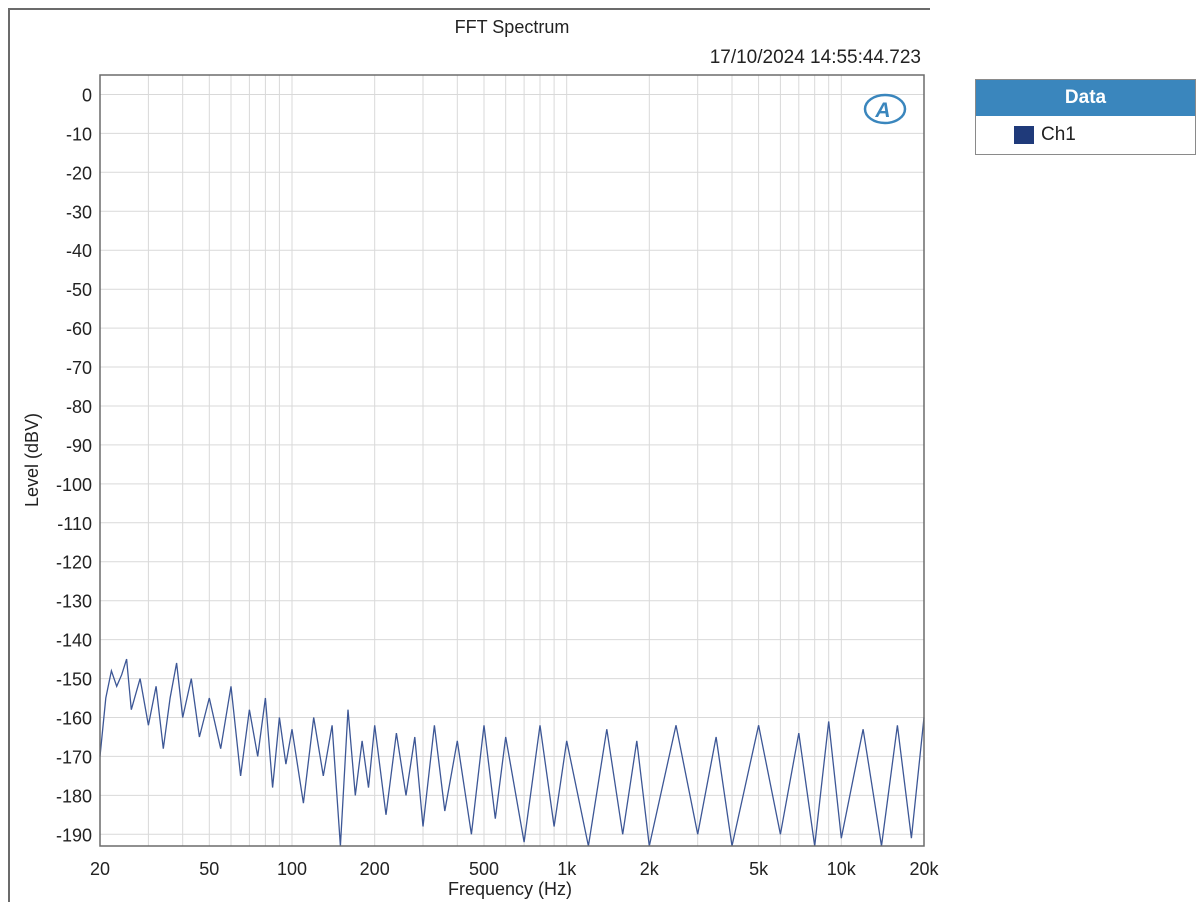 This screenshot has width=1201, height=902. I want to click on x-tick-label: 20k, so click(924, 869).